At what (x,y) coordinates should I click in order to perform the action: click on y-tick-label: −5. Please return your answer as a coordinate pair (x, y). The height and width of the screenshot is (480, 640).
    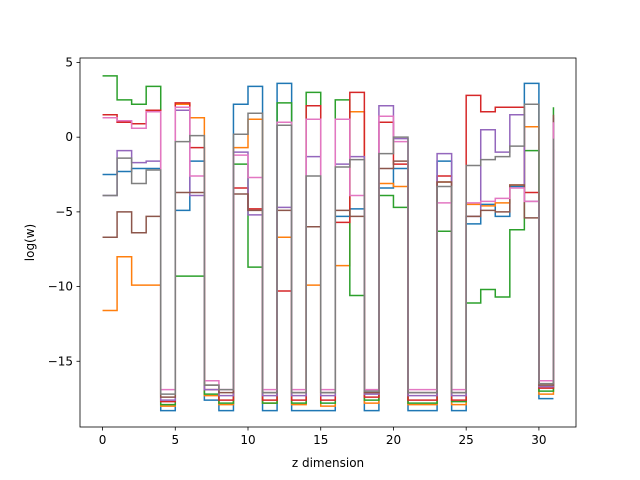
    Looking at the image, I should click on (64, 212).